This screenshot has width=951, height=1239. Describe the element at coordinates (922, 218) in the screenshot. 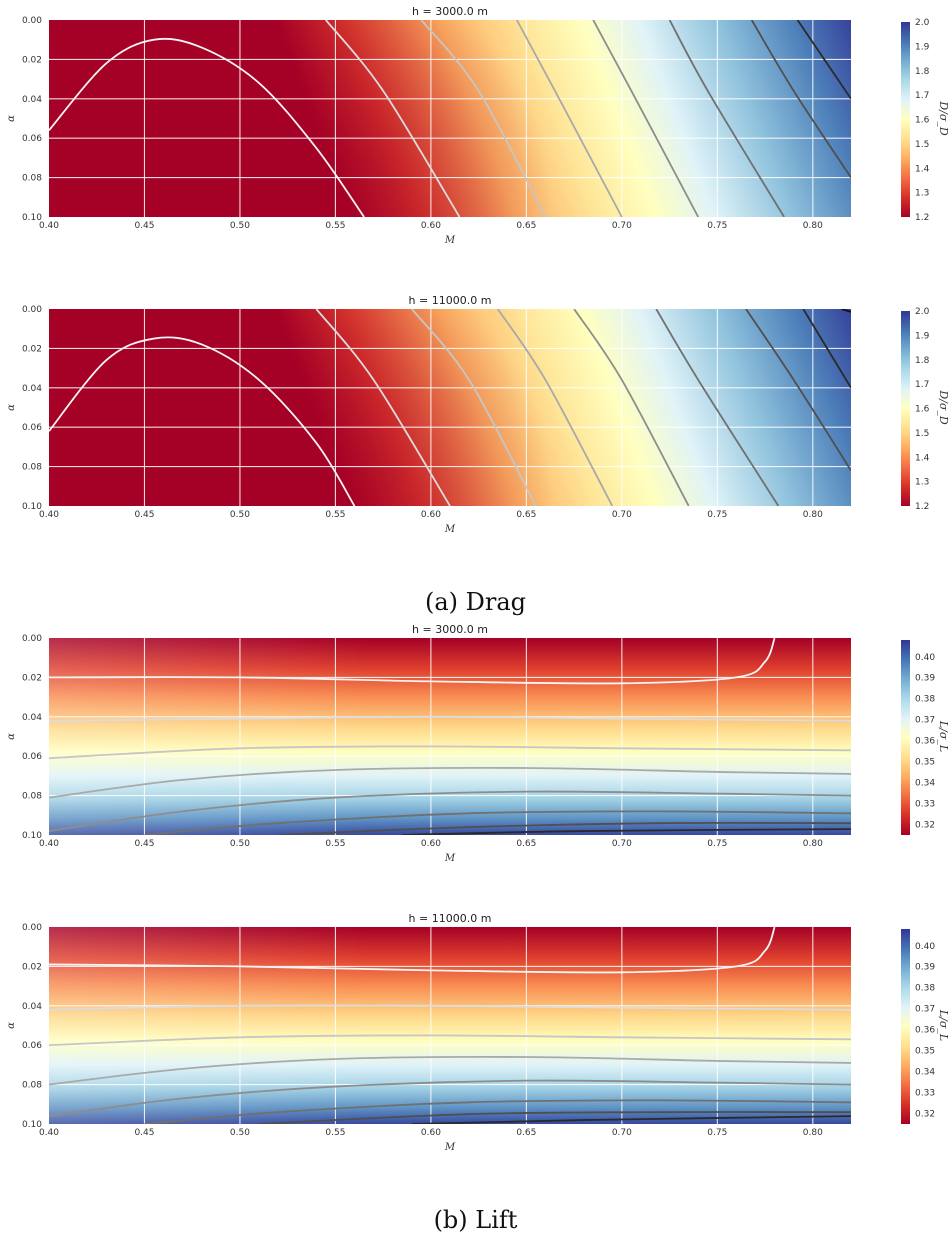

I see `colorbar-tick-label: 1.2` at that location.